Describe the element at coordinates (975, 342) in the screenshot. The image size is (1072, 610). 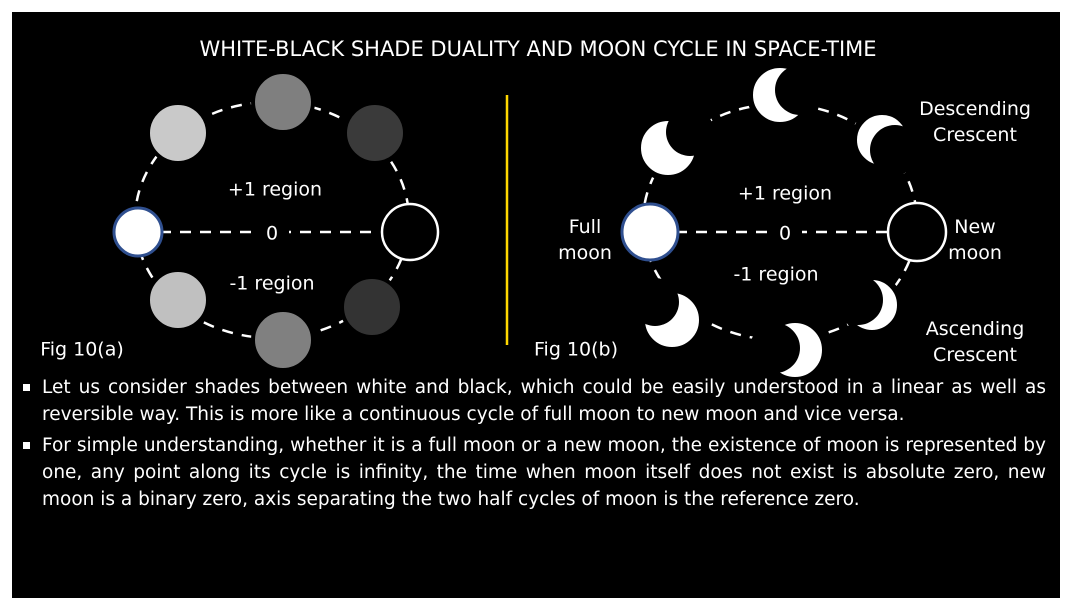
I see `moon-label: Ascending Crescent` at that location.